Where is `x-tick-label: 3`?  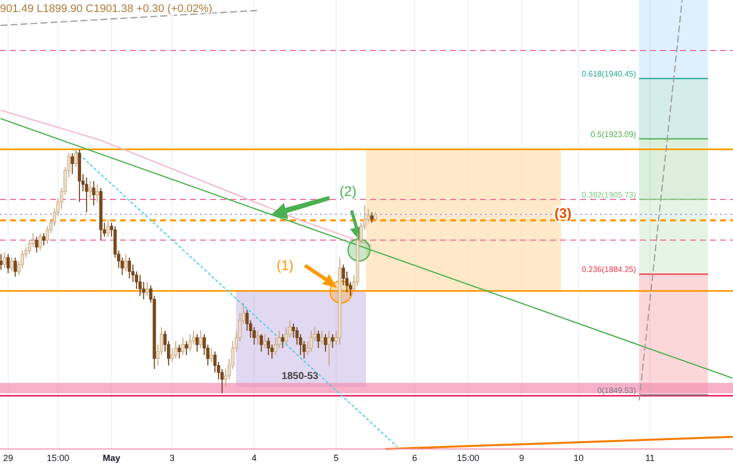 x-tick-label: 3 is located at coordinates (172, 458).